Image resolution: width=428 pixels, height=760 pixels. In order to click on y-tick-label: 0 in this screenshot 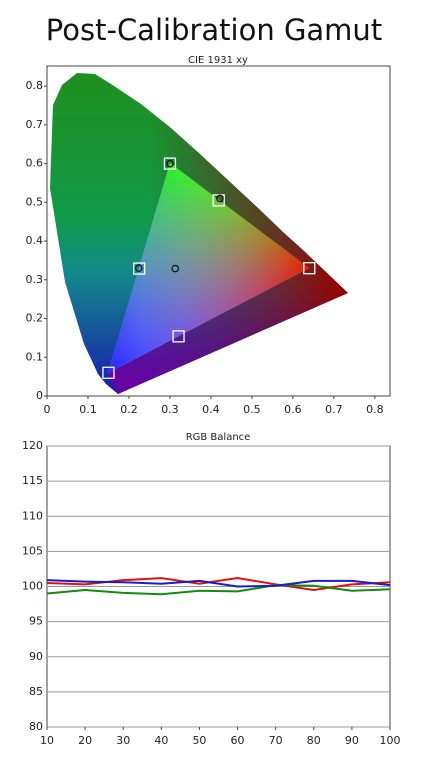, I will do `click(39, 395)`.